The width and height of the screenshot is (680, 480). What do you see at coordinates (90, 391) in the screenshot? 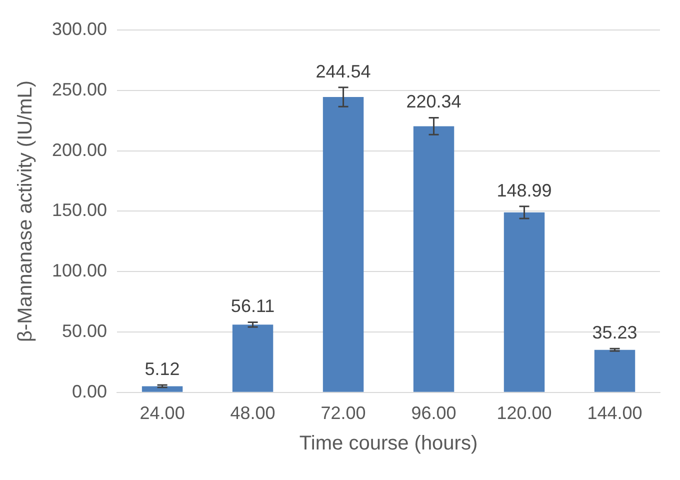
I see `y-tick-label: 0.00` at bounding box center [90, 391].